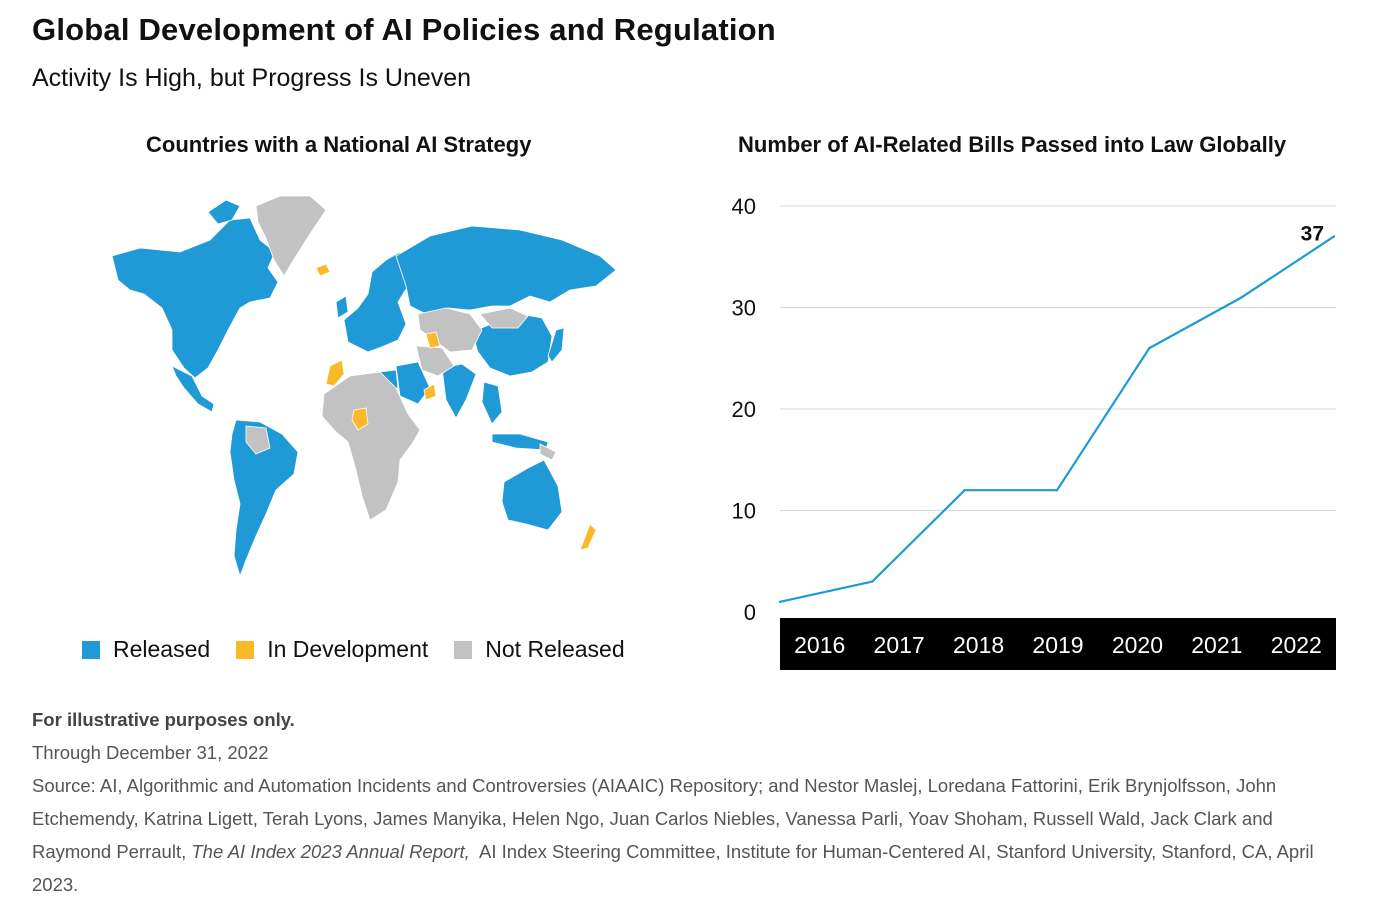 This screenshot has height=901, width=1380. Describe the element at coordinates (224, 212) in the screenshot. I see `map-arctic-islands` at that location.